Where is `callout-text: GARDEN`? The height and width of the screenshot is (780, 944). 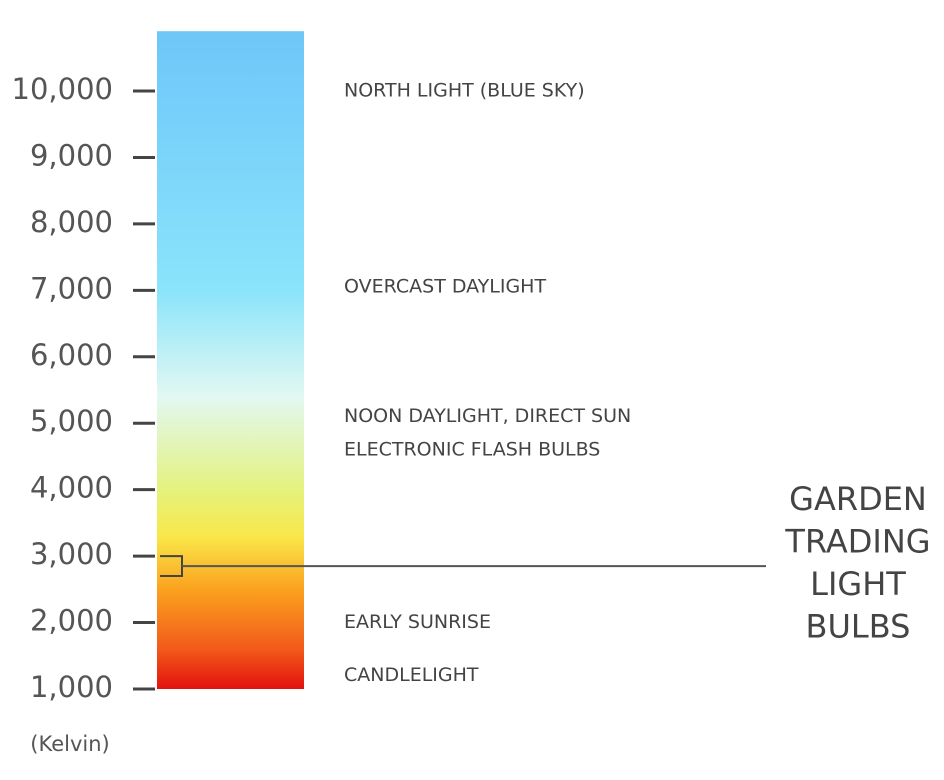
callout-text: GARDEN is located at coordinates (858, 499).